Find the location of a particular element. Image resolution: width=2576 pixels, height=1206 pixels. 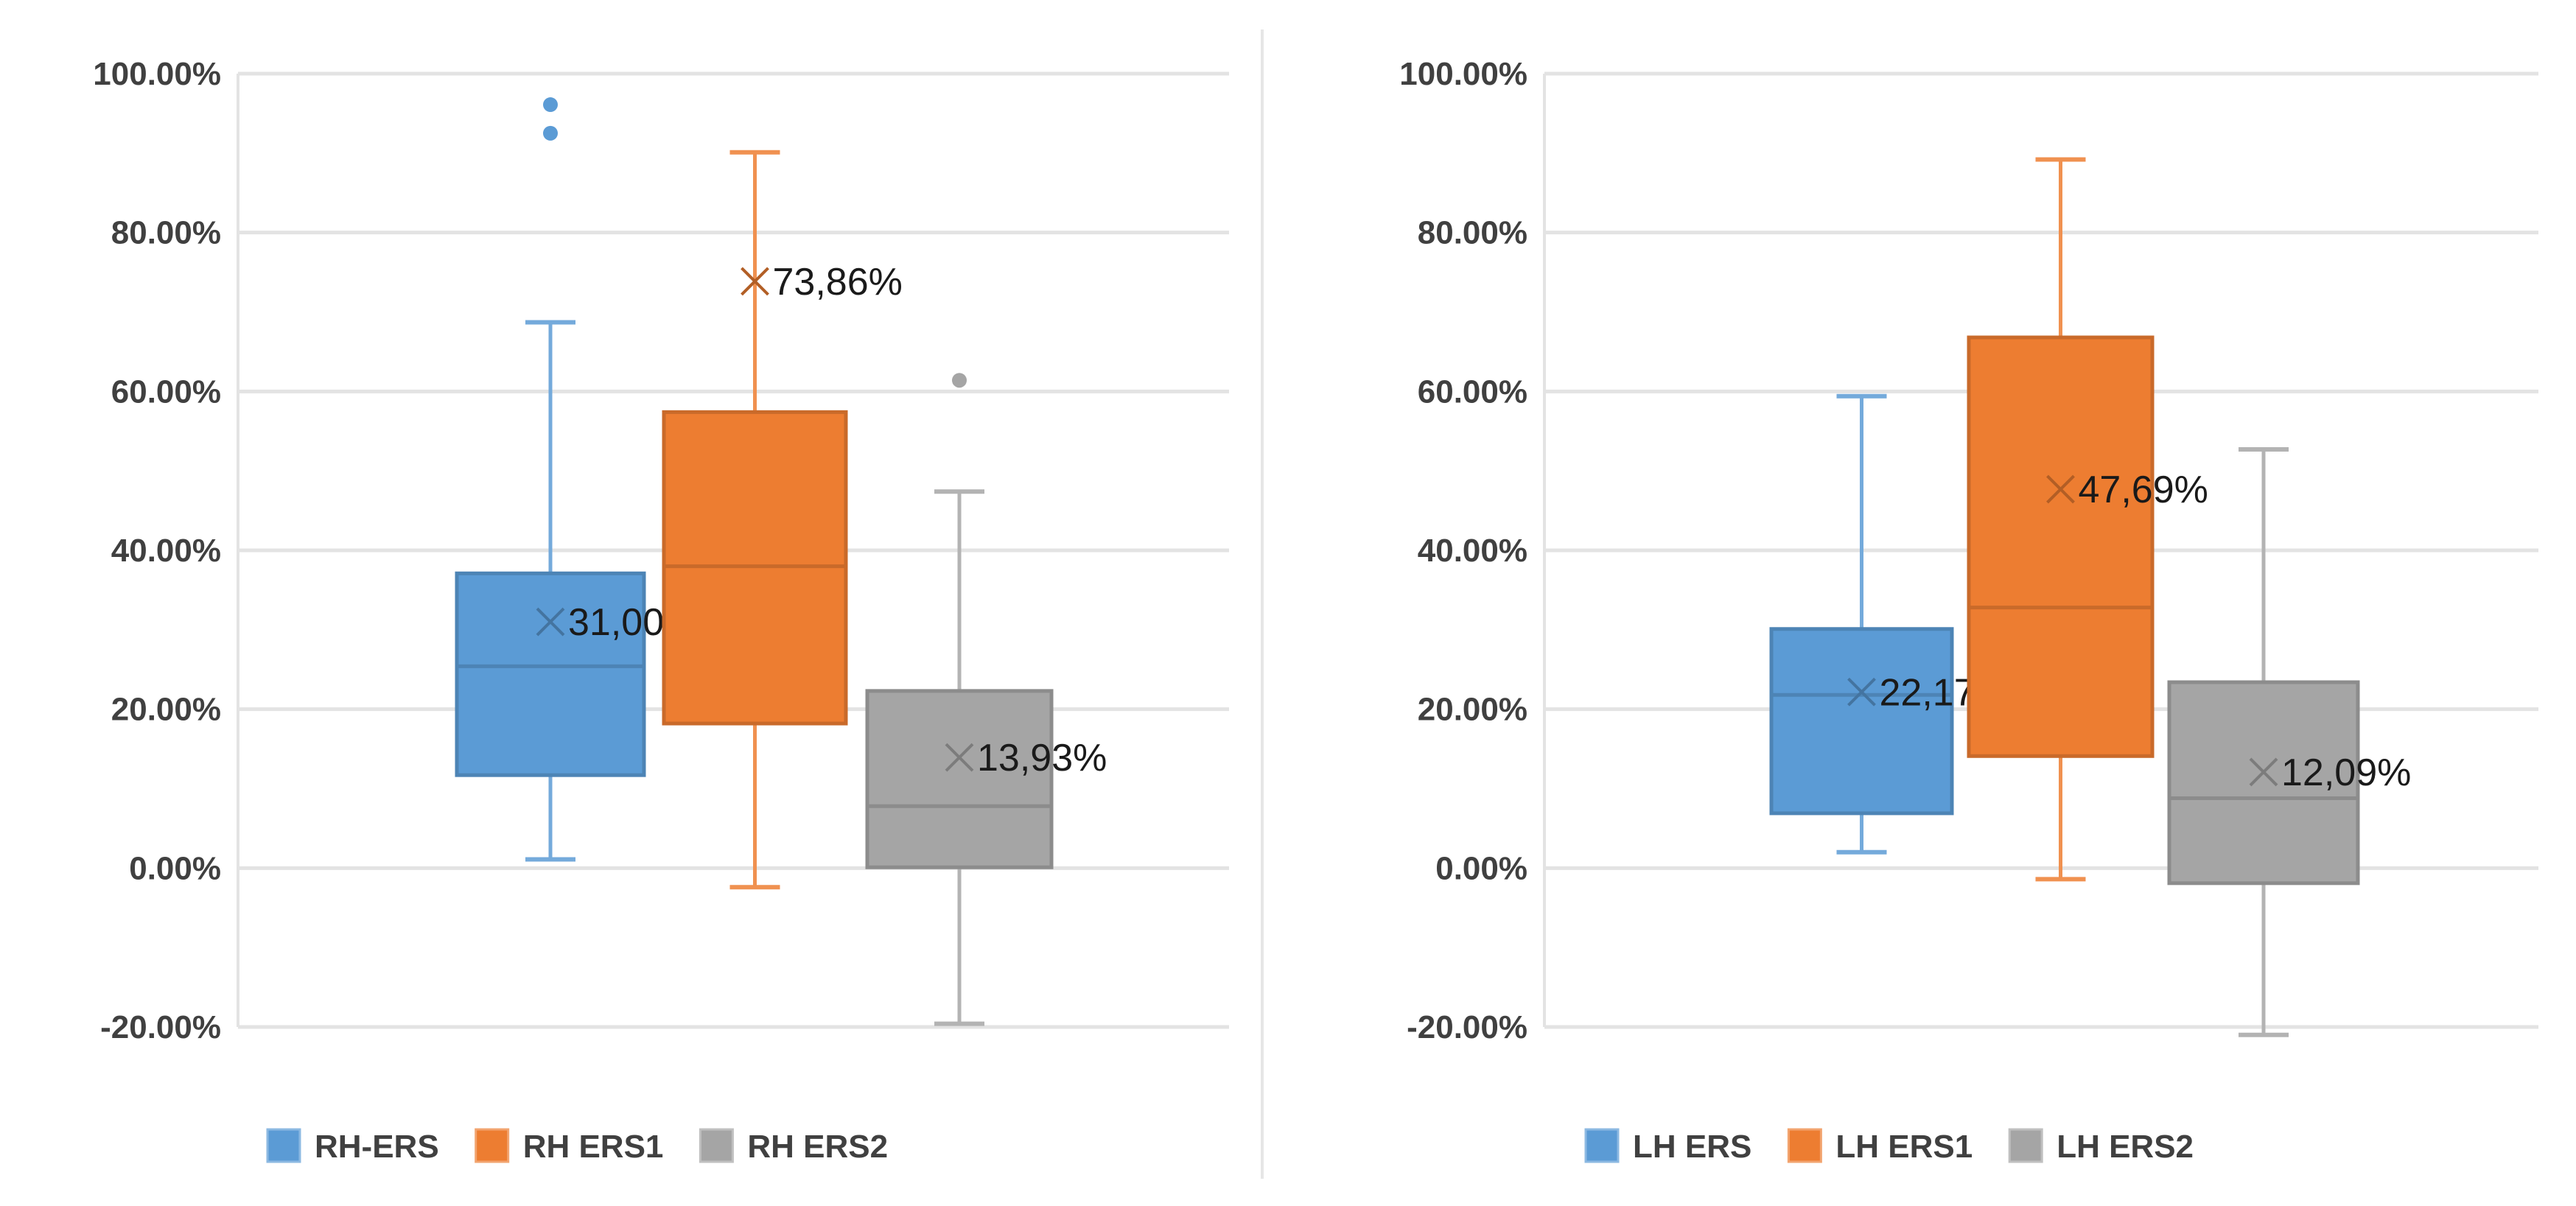

mean-data-label: 13,93% is located at coordinates (1042, 758).